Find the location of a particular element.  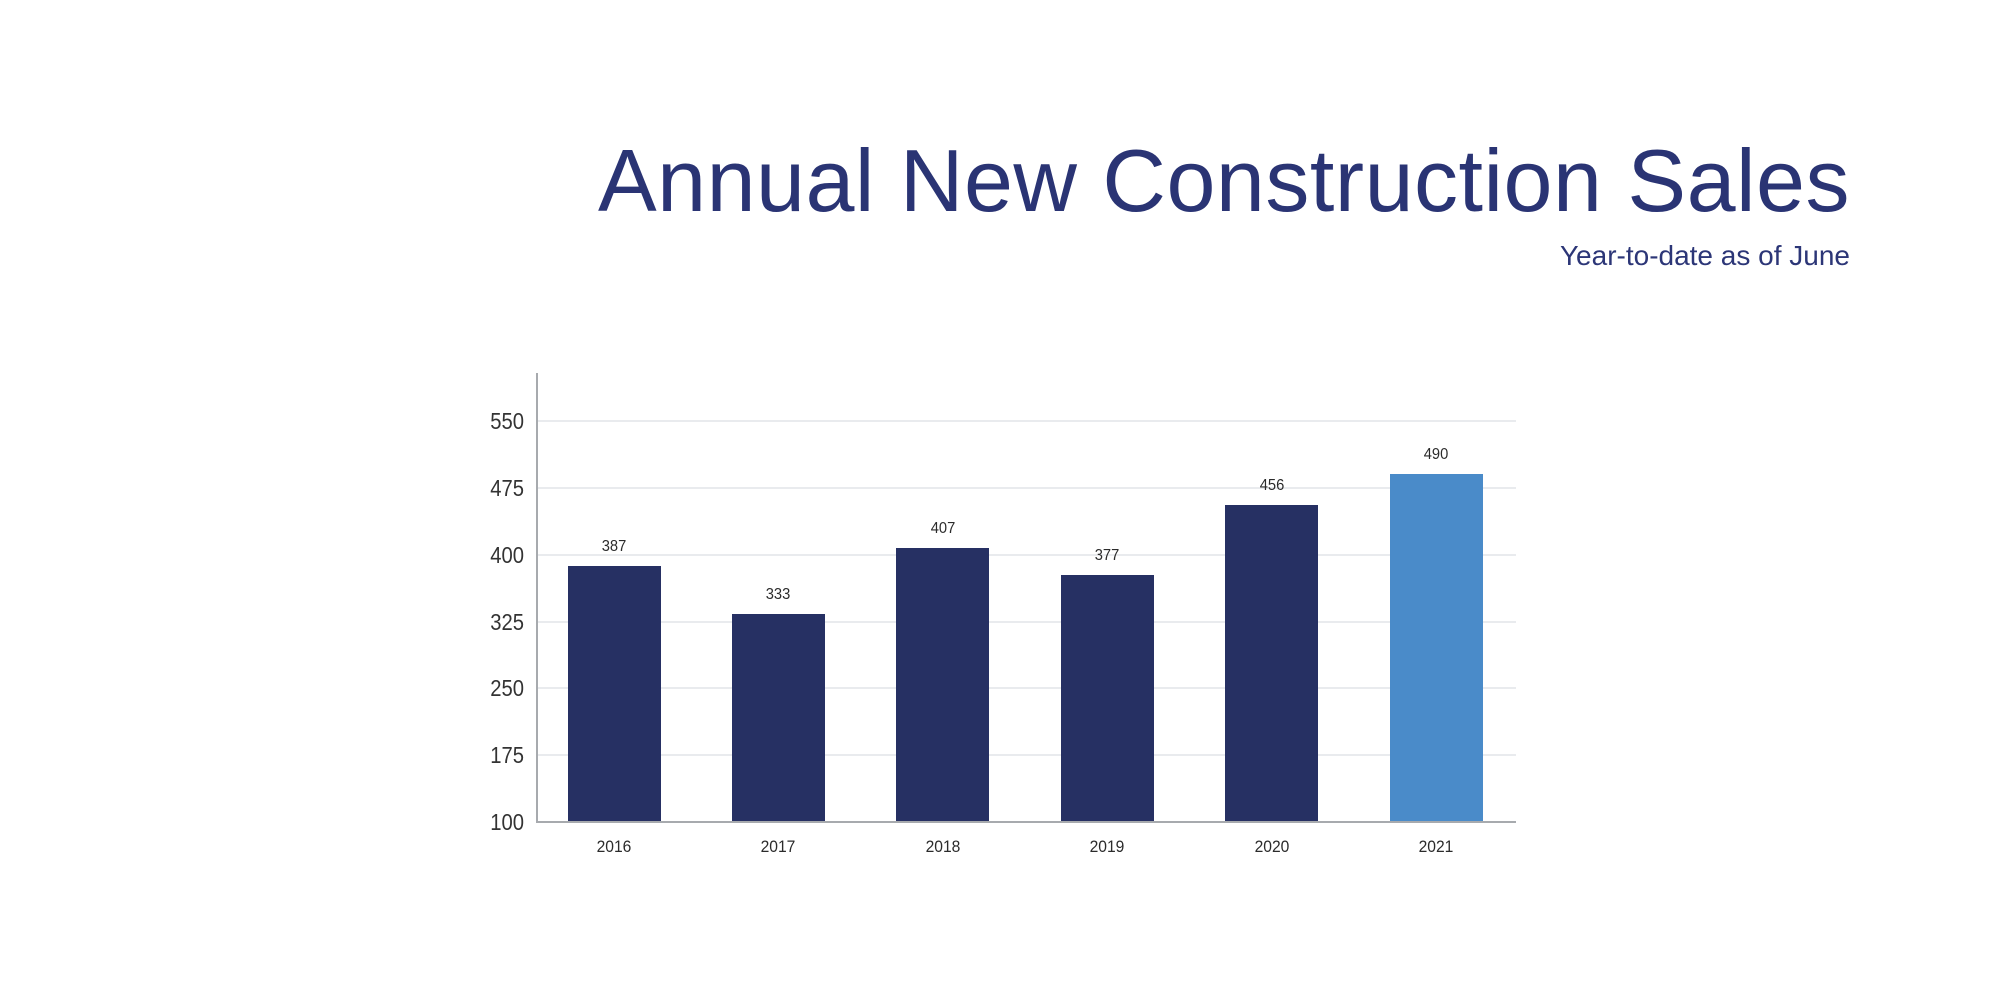

y-tick-label-100: 100 is located at coordinates (507, 822).